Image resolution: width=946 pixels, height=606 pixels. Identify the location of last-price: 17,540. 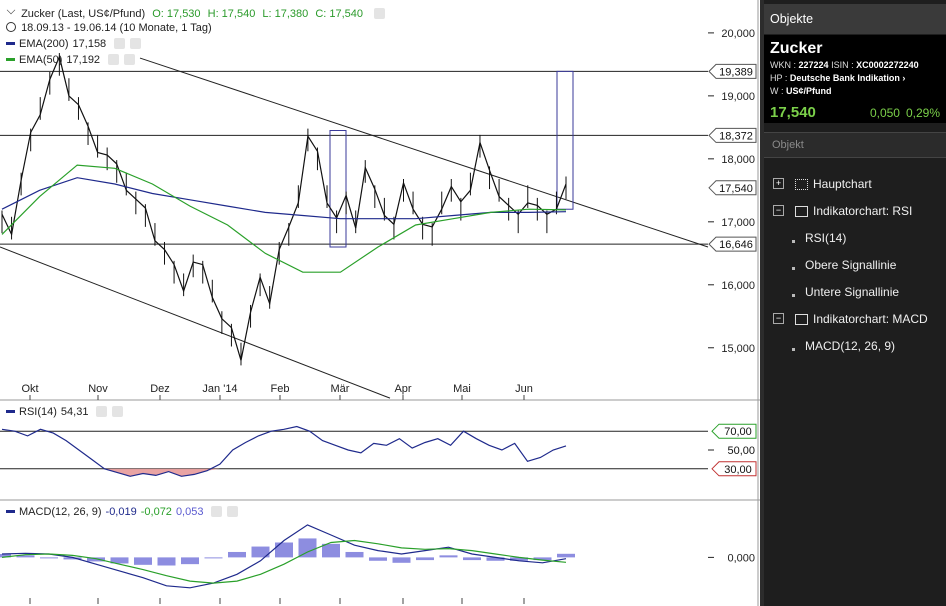
(793, 112).